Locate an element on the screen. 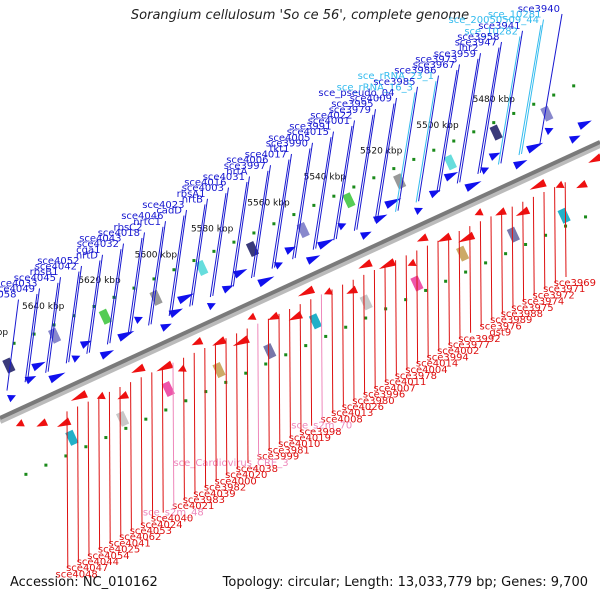  gene-label-top: nrtD is located at coordinates (87, 255).